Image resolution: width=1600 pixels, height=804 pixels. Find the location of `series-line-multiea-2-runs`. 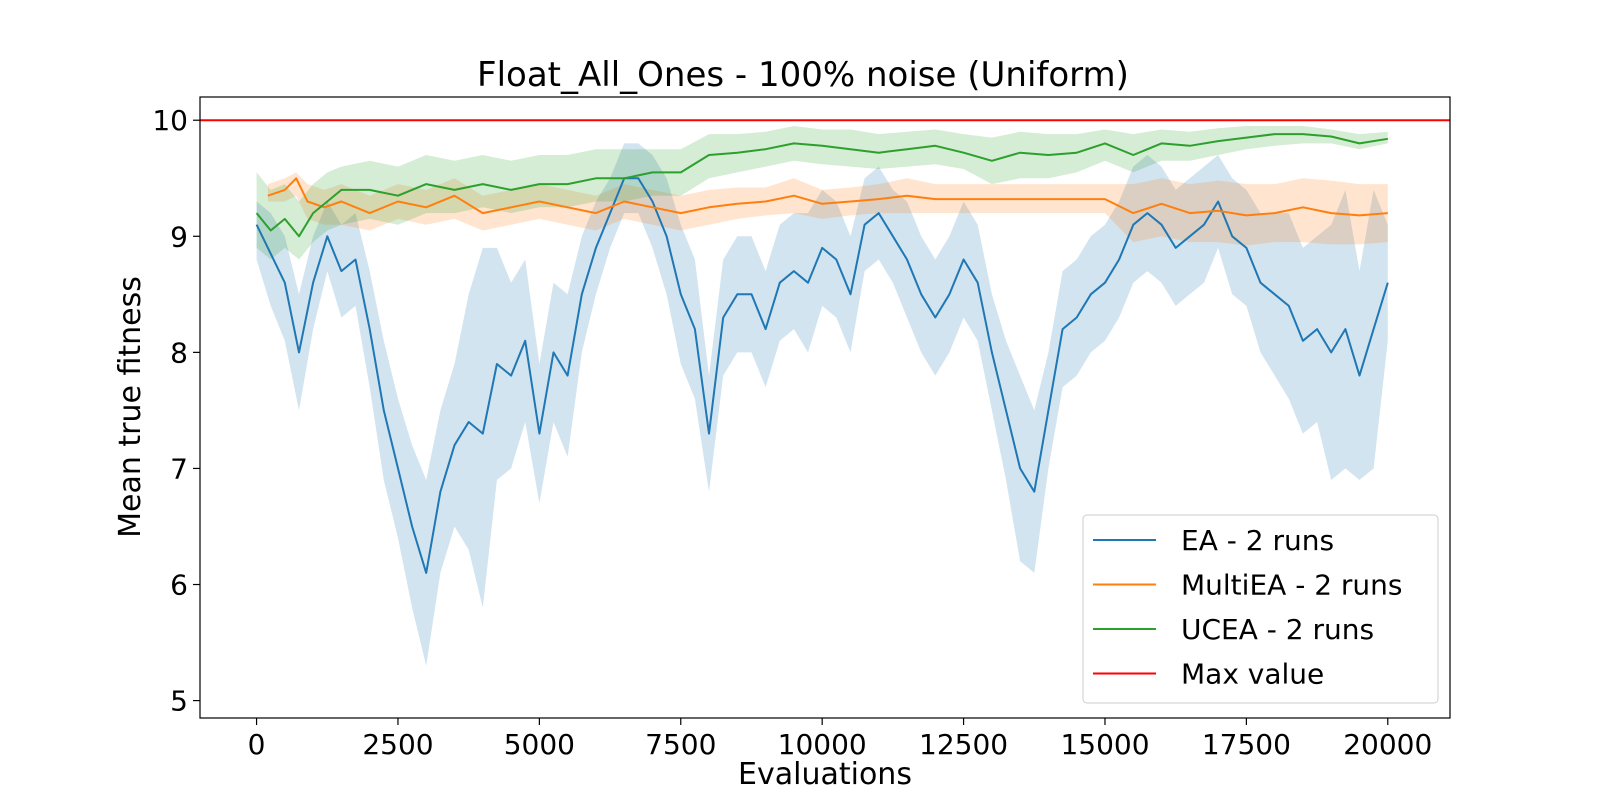

series-line-multiea-2-runs is located at coordinates (827, 197).